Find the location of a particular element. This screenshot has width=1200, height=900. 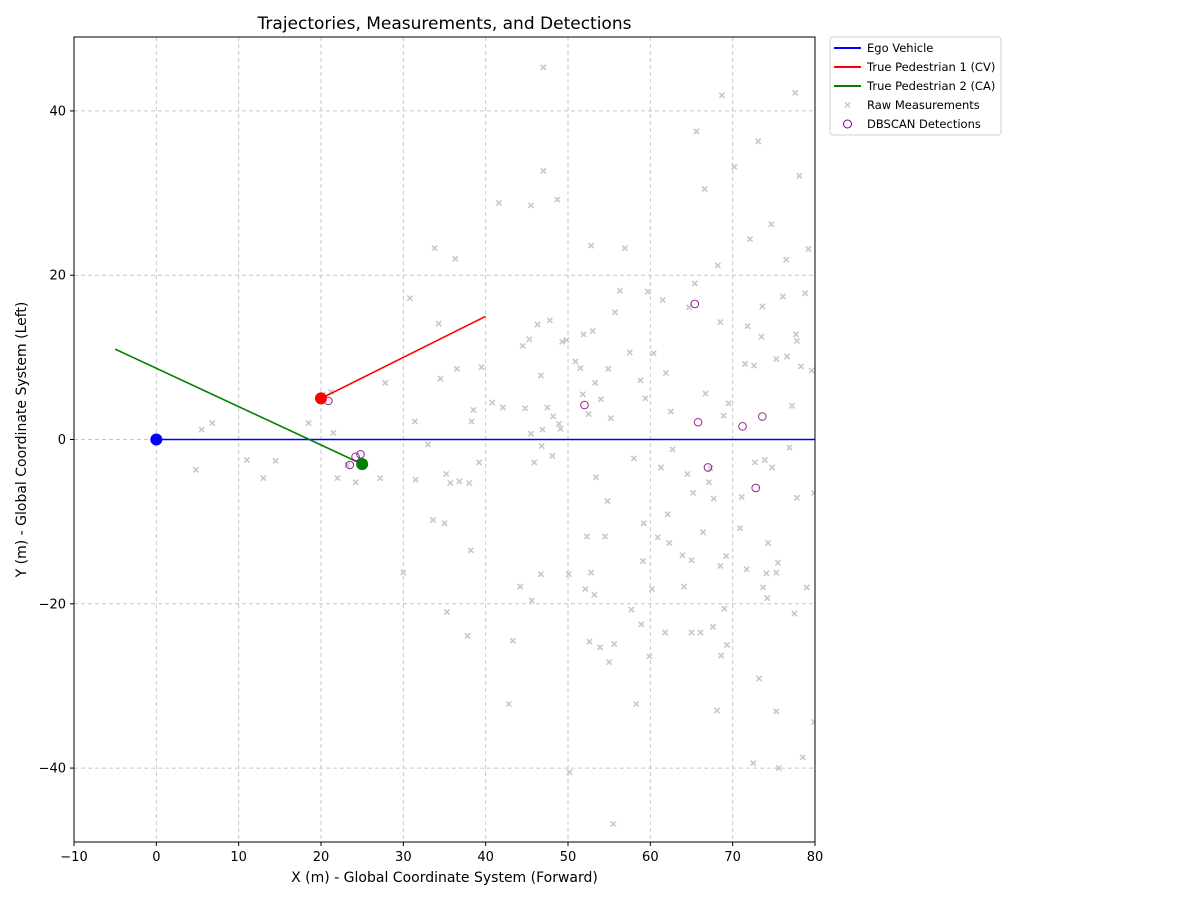

legend-label: DBSCAN Detections is located at coordinates (924, 124).